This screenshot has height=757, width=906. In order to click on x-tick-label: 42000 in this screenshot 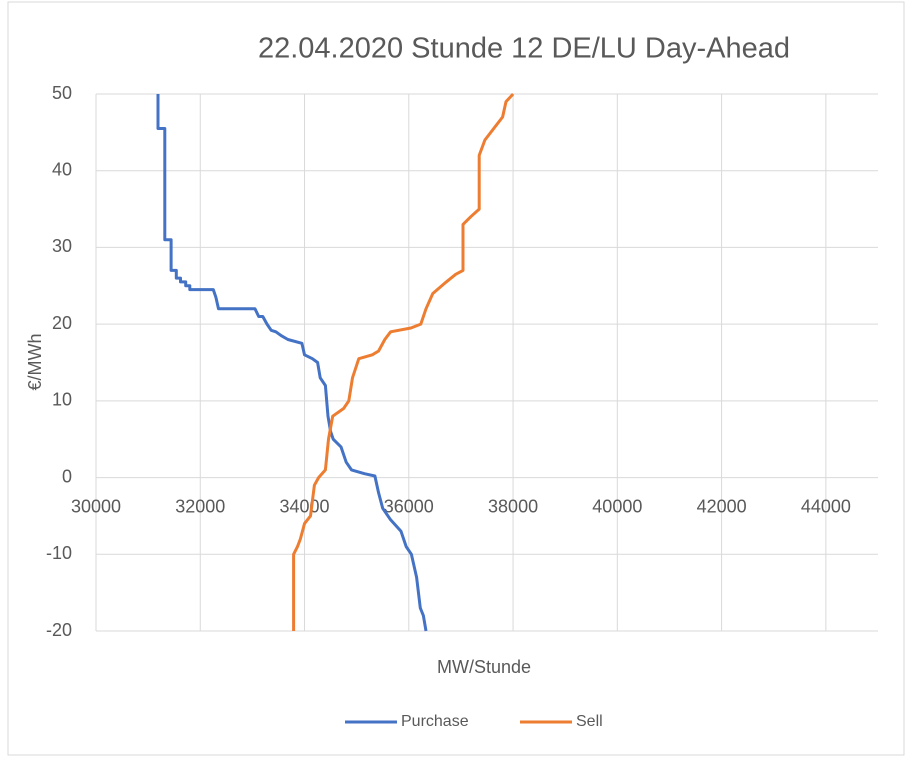, I will do `click(722, 506)`.